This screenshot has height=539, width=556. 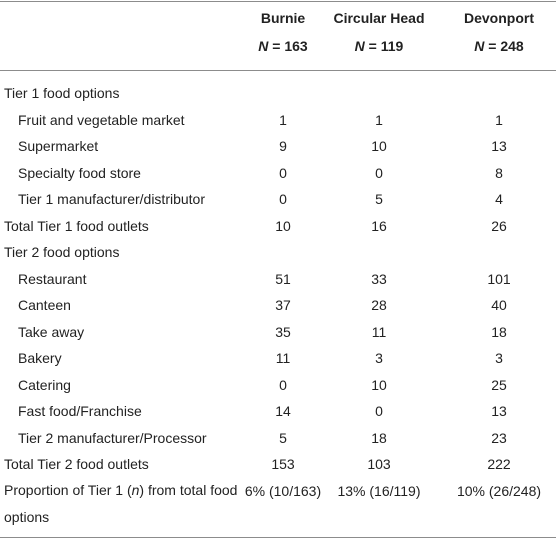 What do you see at coordinates (278, 1) in the screenshot?
I see `top-rule` at bounding box center [278, 1].